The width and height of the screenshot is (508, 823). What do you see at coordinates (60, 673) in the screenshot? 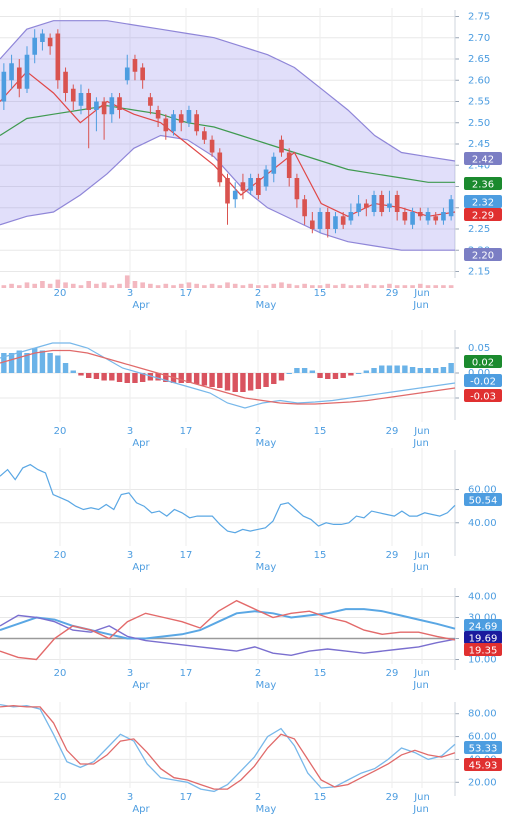
I see `x-tick-label: 20` at bounding box center [60, 673].